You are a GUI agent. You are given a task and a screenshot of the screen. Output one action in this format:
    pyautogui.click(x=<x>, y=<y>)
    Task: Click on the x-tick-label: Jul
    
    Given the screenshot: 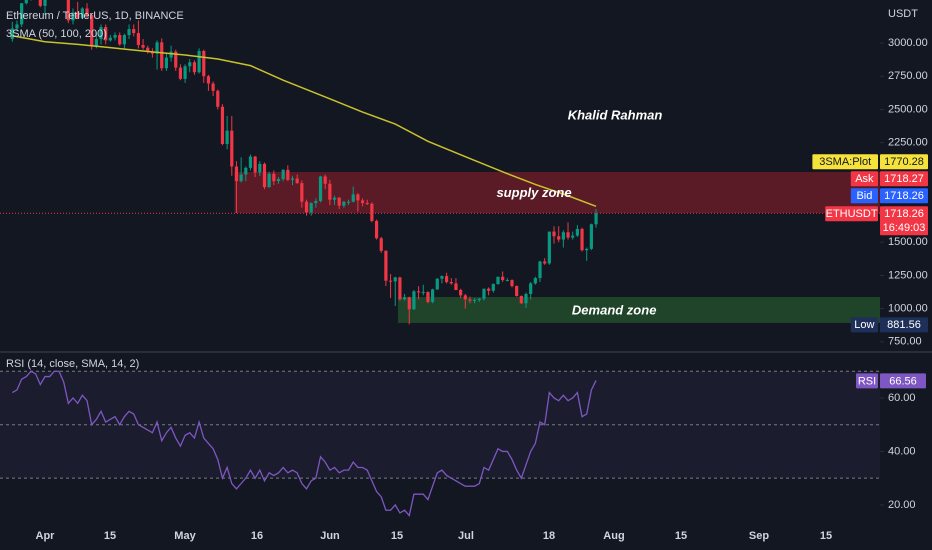 What is the action you would take?
    pyautogui.click(x=466, y=536)
    